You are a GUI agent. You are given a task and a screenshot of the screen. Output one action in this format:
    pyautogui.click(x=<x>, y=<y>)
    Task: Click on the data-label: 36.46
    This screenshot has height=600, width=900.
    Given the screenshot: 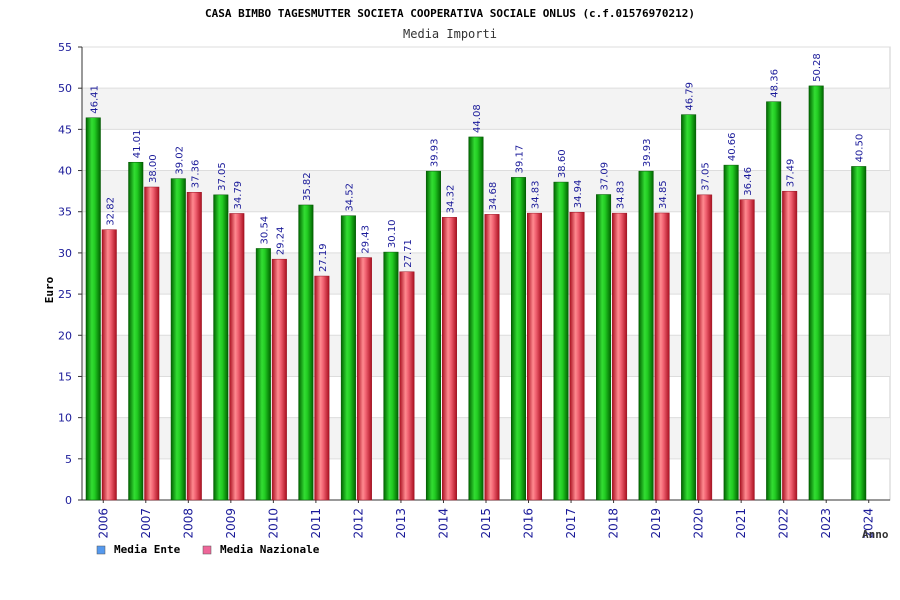 What is the action you would take?
    pyautogui.click(x=748, y=181)
    